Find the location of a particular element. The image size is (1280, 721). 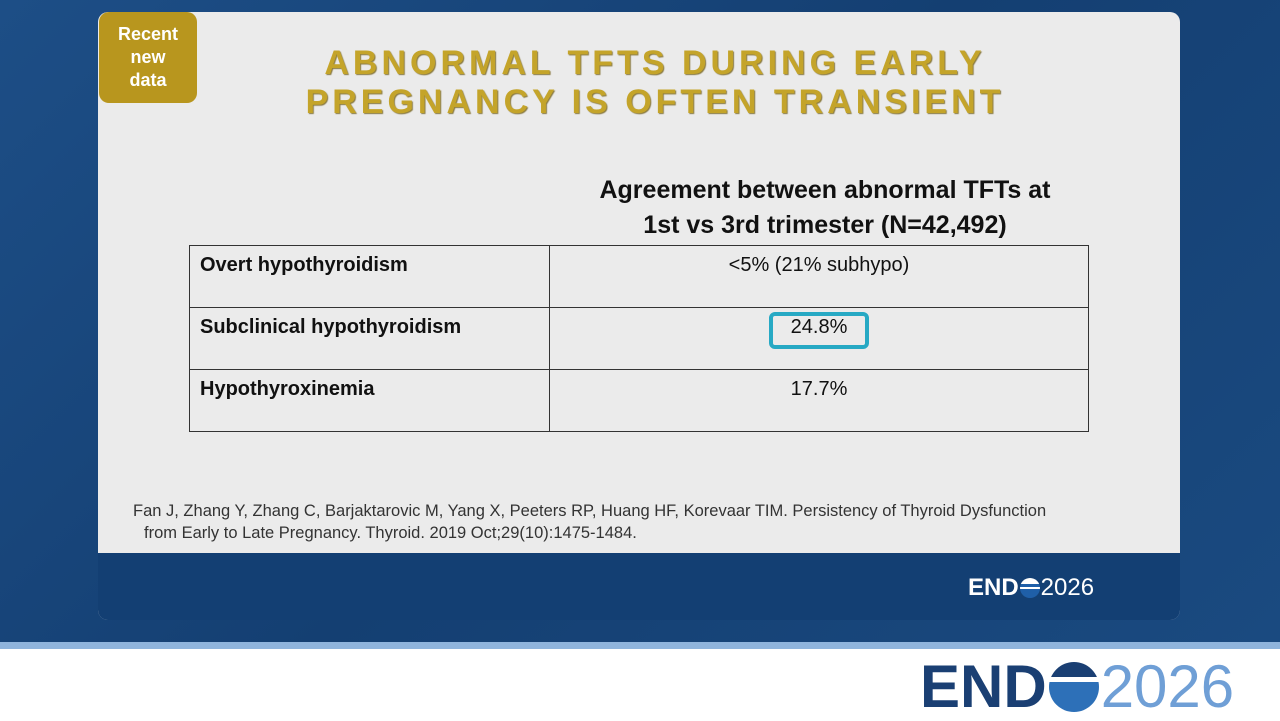

highlighted-value: 24.8% is located at coordinates (819, 330).